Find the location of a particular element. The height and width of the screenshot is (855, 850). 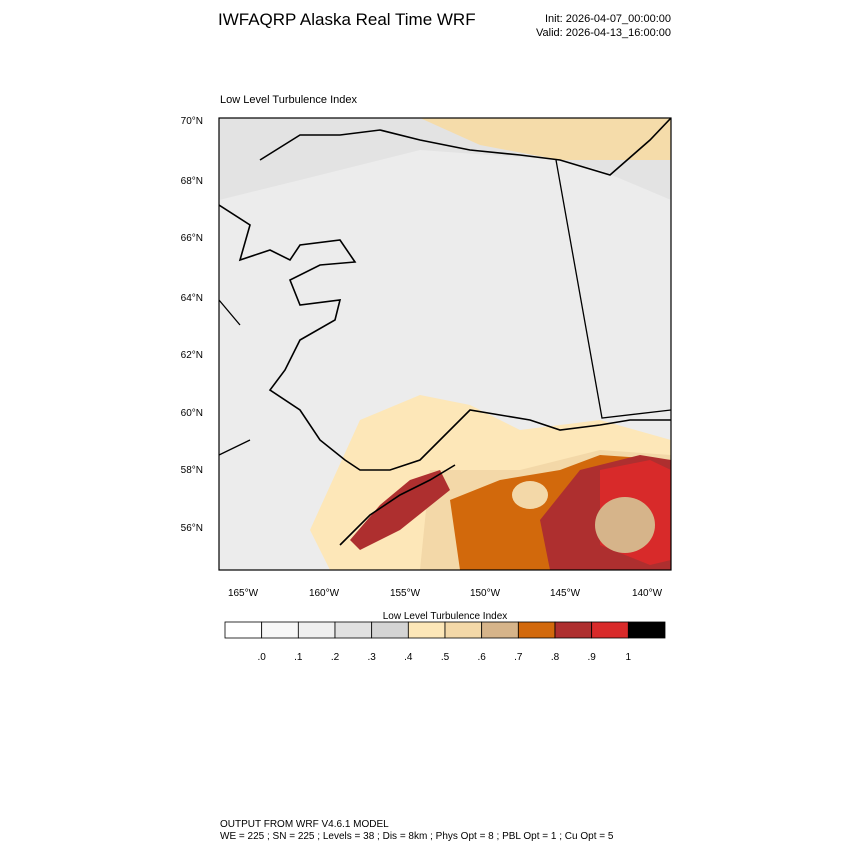

lat-label: 70°N is located at coordinates (192, 121).